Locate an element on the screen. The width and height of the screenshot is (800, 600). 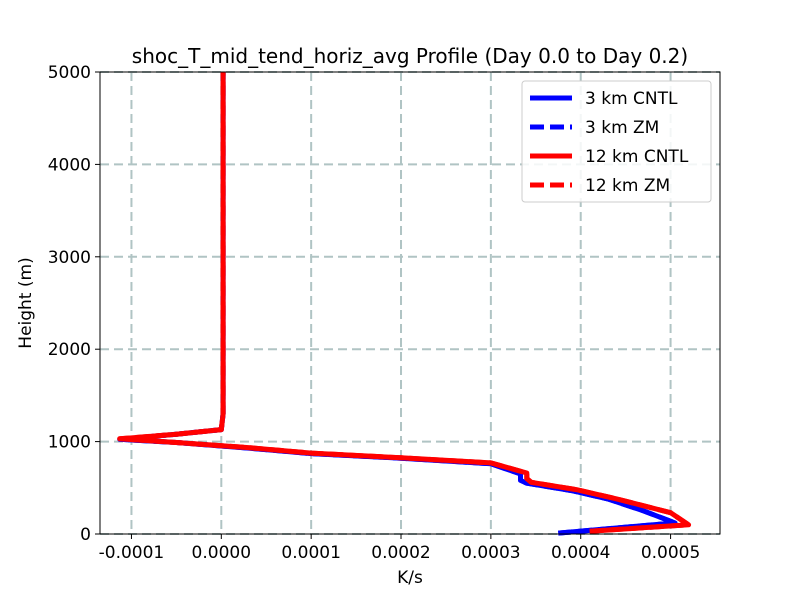
y-axis-ticks: 0 1000 2000 3000 4000 5000 is located at coordinates (74, 304).